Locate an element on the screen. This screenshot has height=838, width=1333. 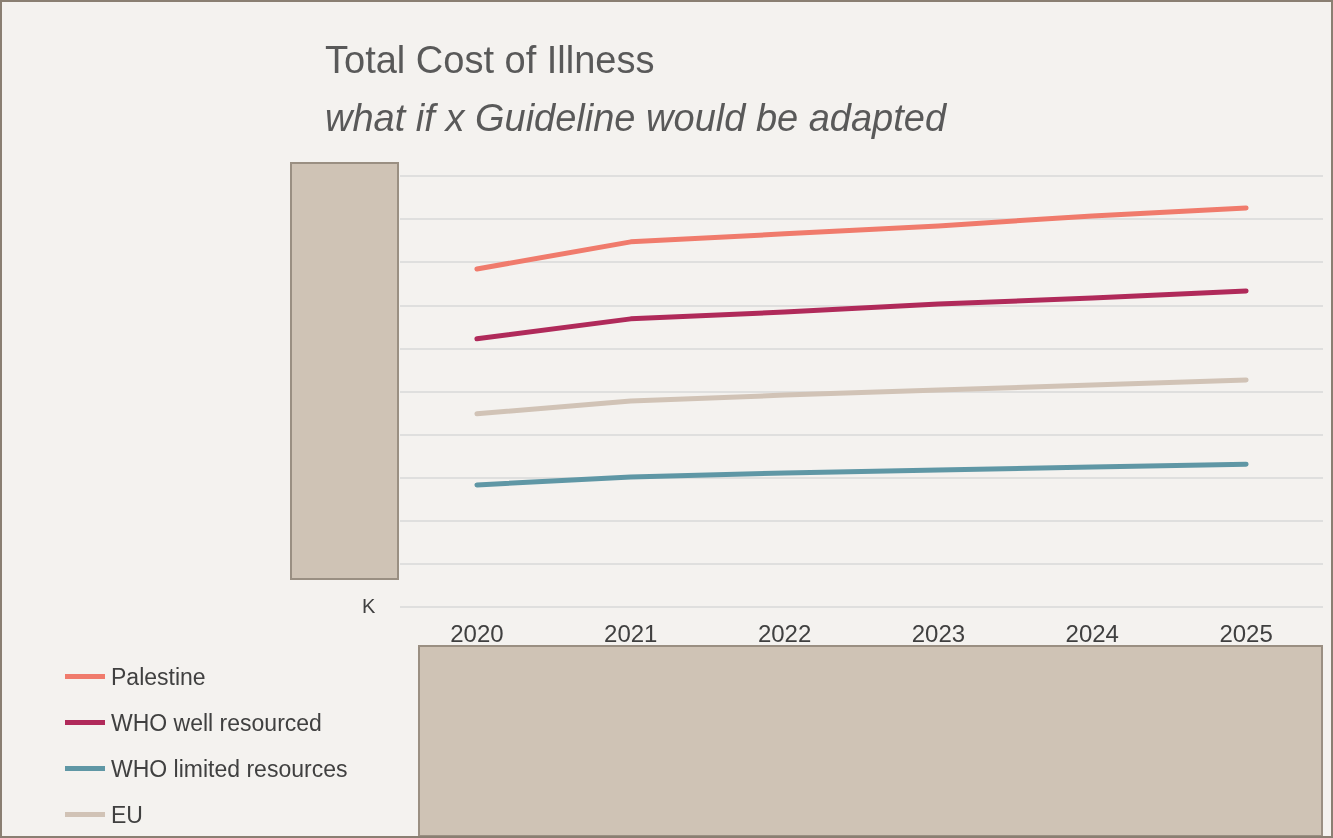
x-tick-label: 2023 is located at coordinates (938, 633).